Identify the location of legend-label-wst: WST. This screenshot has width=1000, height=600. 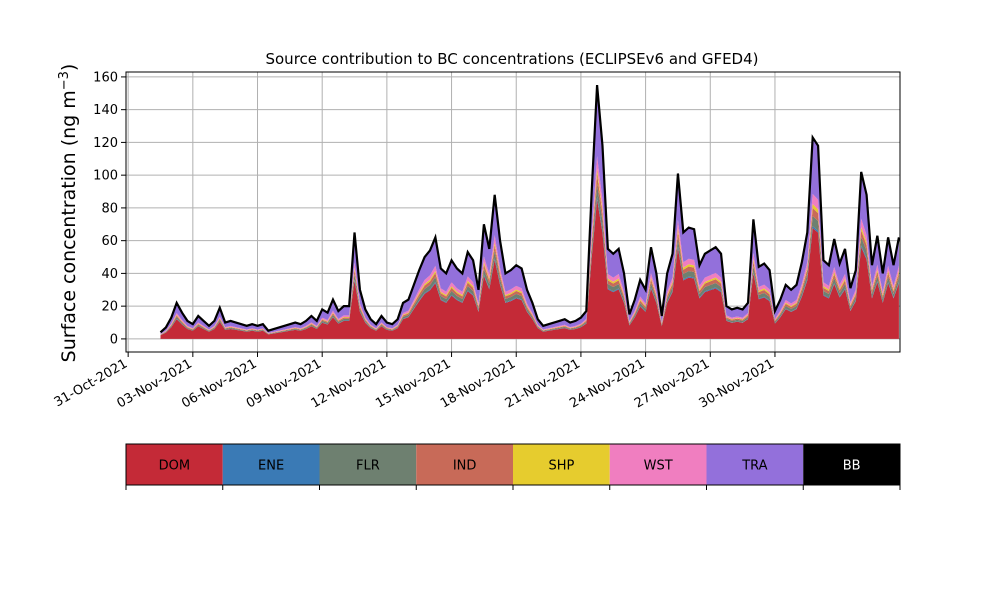
(658, 466).